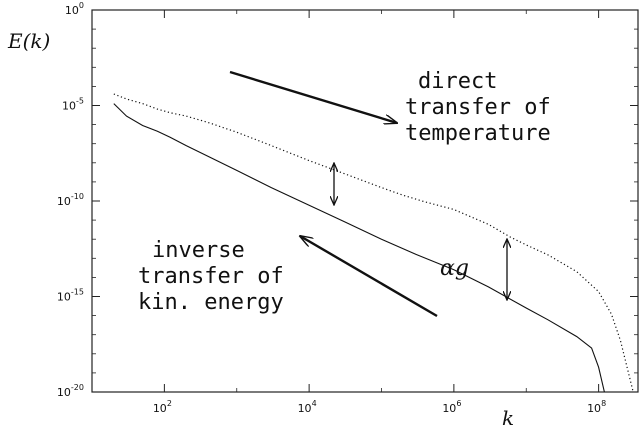 This screenshot has height=430, width=644. I want to click on x-tick-label: 10⁶, so click(451, 407).